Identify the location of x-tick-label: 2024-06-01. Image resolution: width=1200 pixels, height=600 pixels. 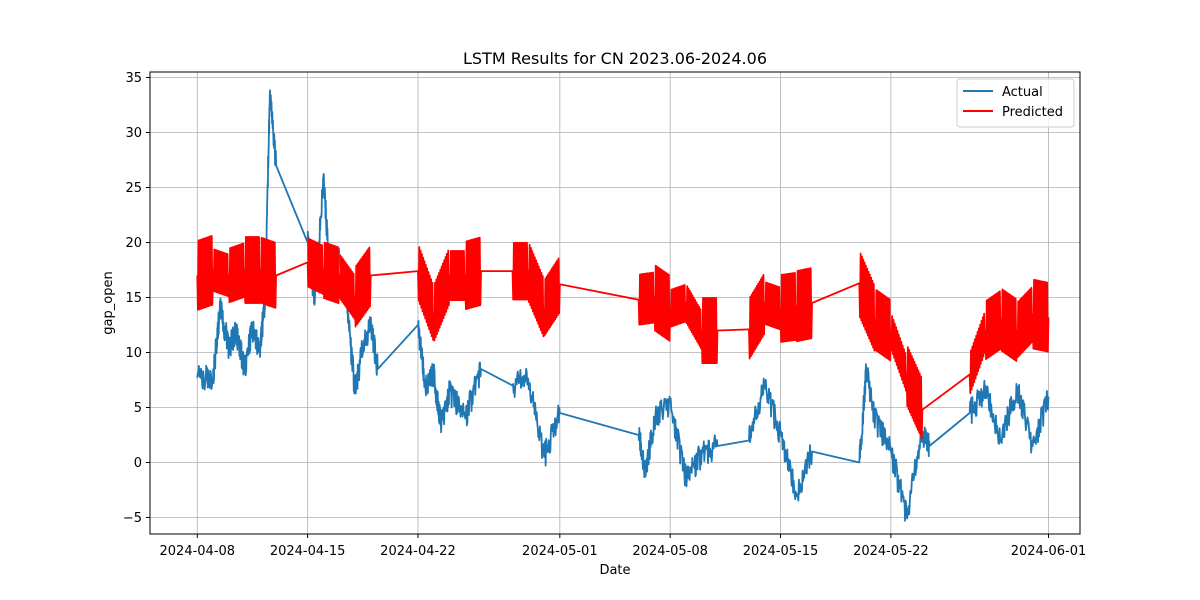
(1049, 551).